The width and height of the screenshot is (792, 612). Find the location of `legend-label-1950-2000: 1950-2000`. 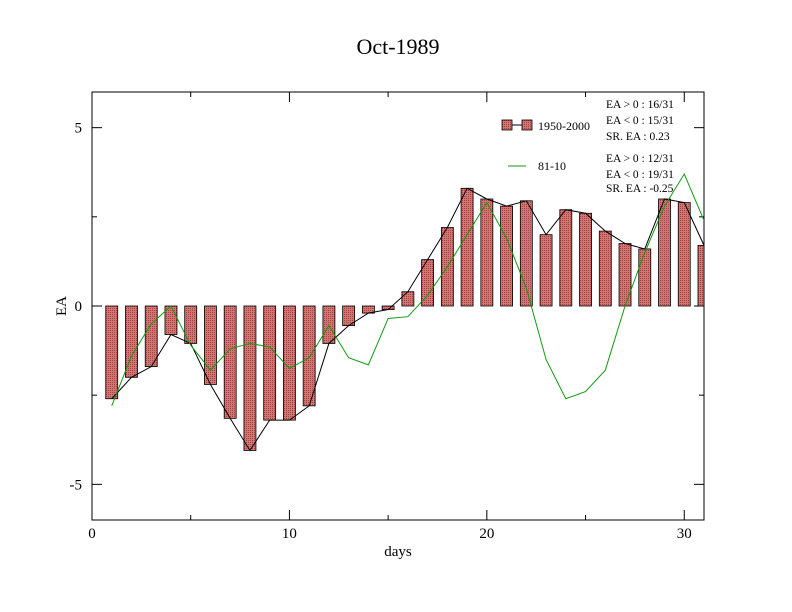

legend-label-1950-2000: 1950-2000 is located at coordinates (564, 126).